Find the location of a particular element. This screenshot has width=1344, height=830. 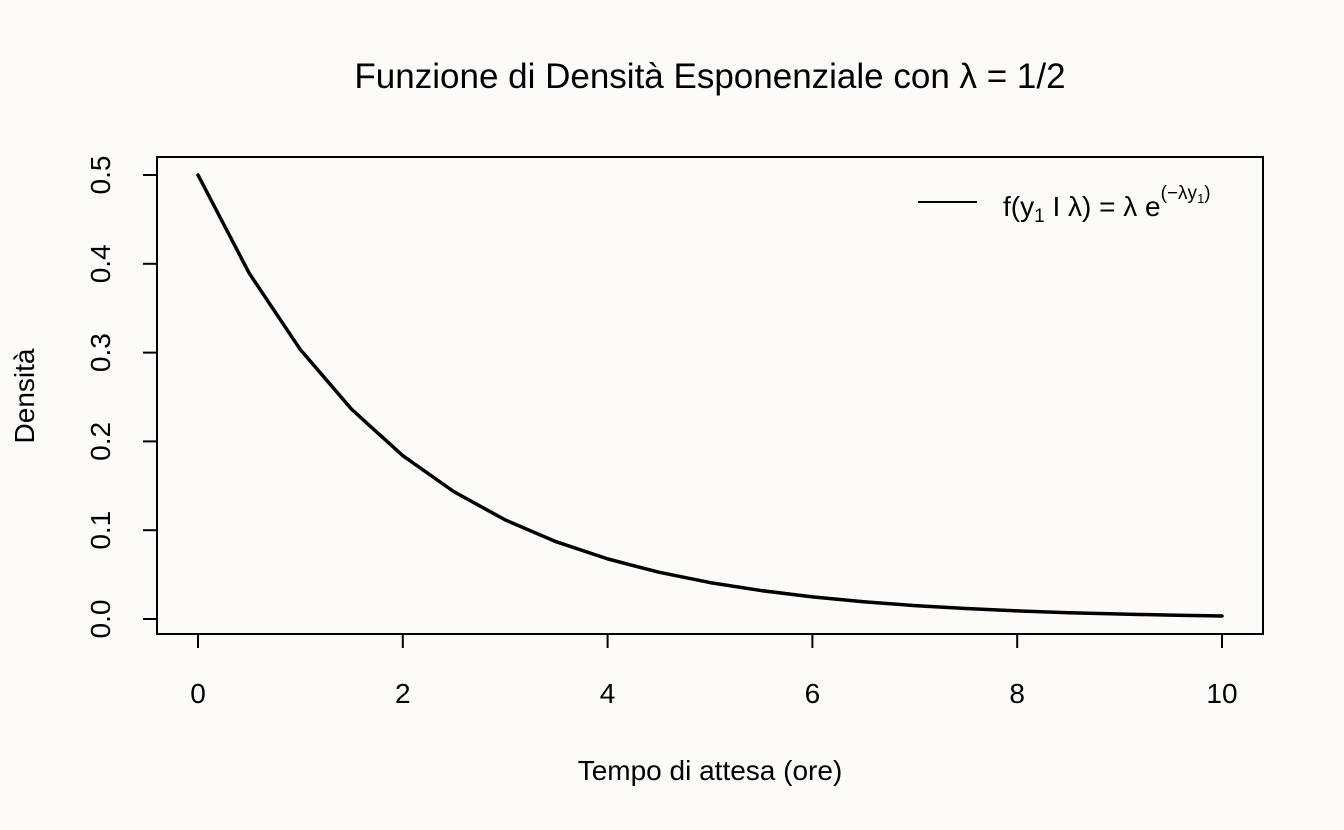

y-axis-title: Densità is located at coordinates (24, 395).